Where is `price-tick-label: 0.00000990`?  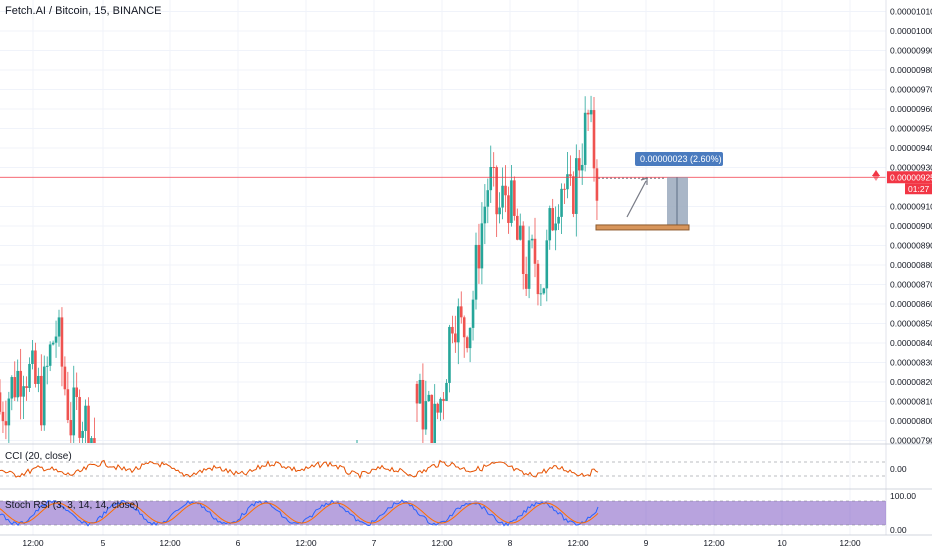 price-tick-label: 0.00000990 is located at coordinates (911, 51).